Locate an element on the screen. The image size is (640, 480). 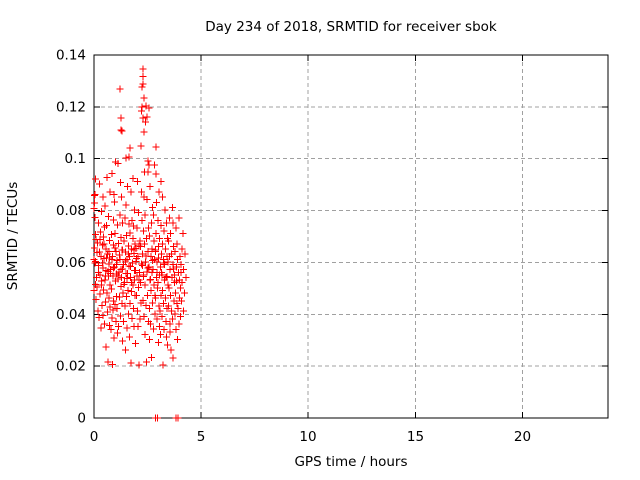
y-tick-label: 0.06 is located at coordinates (71, 263).